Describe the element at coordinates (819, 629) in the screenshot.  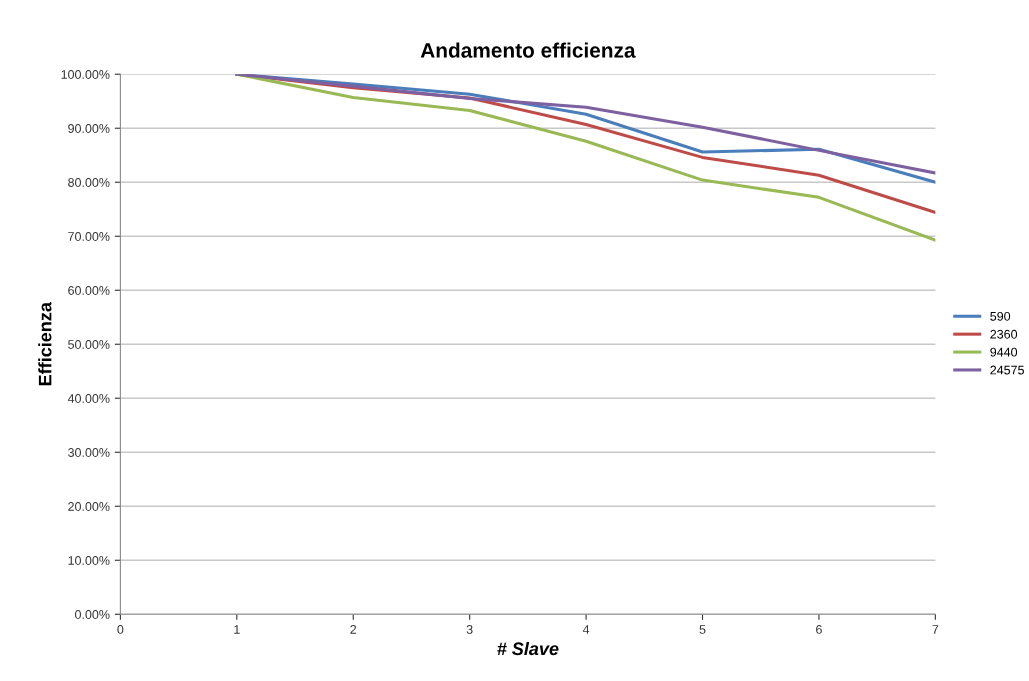
I see `x-tick-label: 6` at that location.